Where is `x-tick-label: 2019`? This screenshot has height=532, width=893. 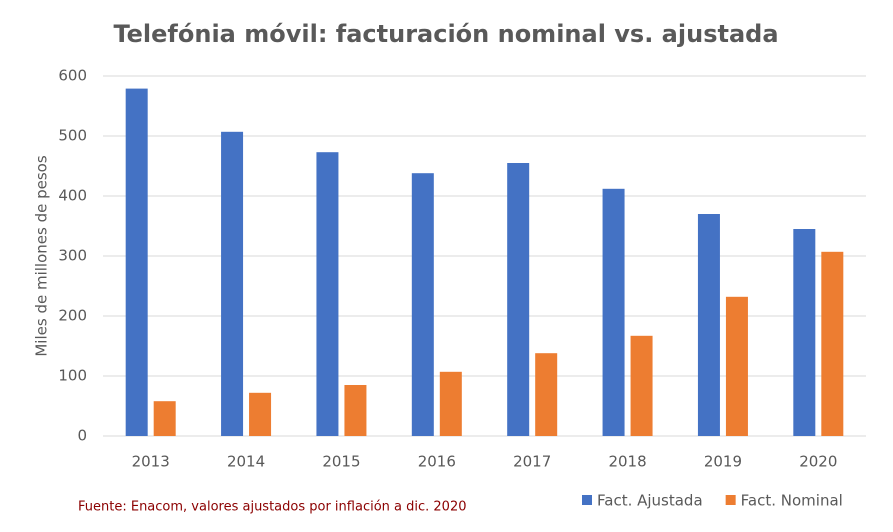 x-tick-label: 2019 is located at coordinates (723, 462).